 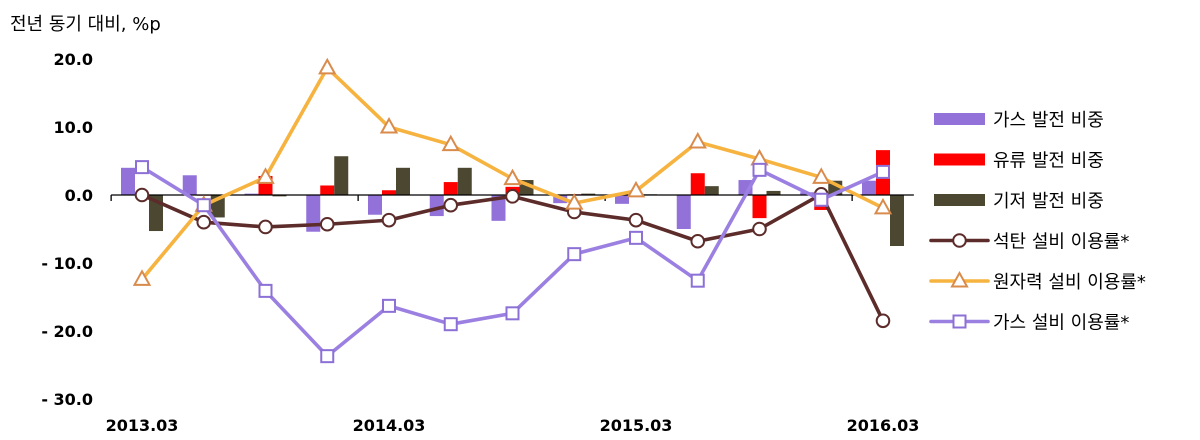 I want to click on bar-gas-share-2013.09, so click(x=251, y=194).